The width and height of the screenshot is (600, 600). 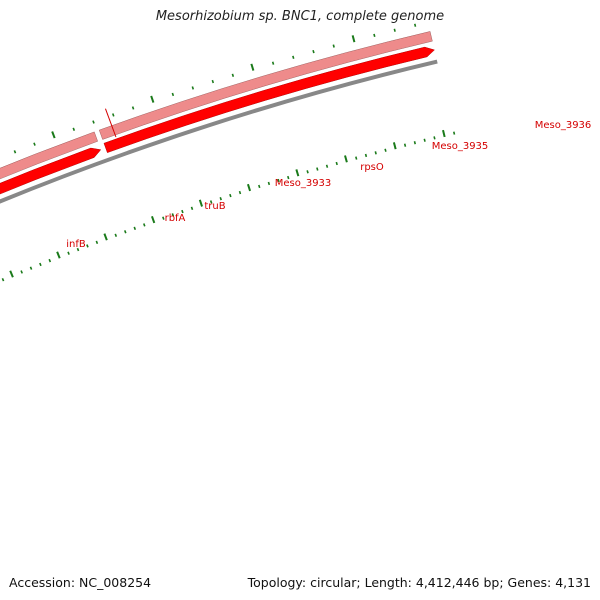 I want to click on sequence-ticks, so click(x=215, y=88).